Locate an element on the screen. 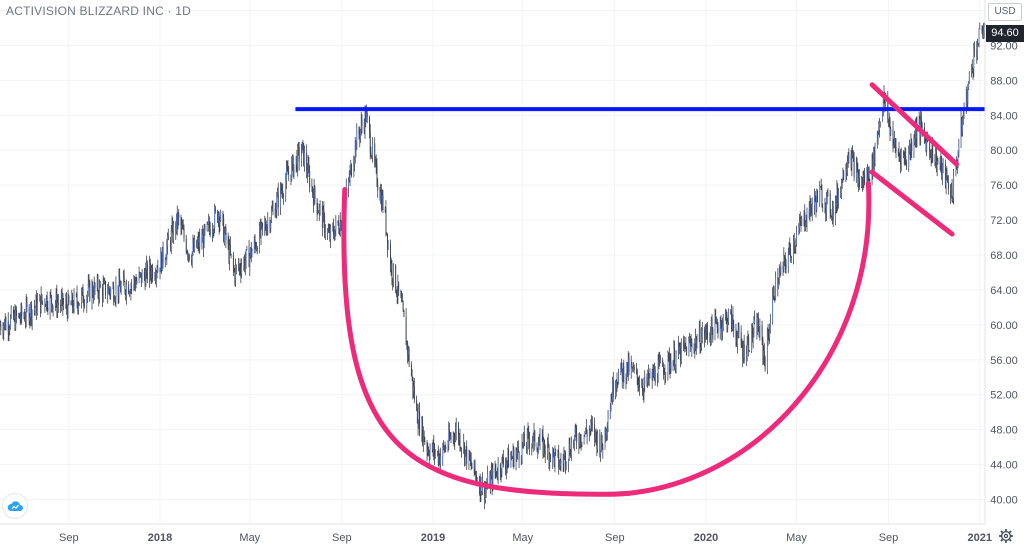 This screenshot has width=1024, height=547. last-price-tag: 94.60 is located at coordinates (1005, 33).